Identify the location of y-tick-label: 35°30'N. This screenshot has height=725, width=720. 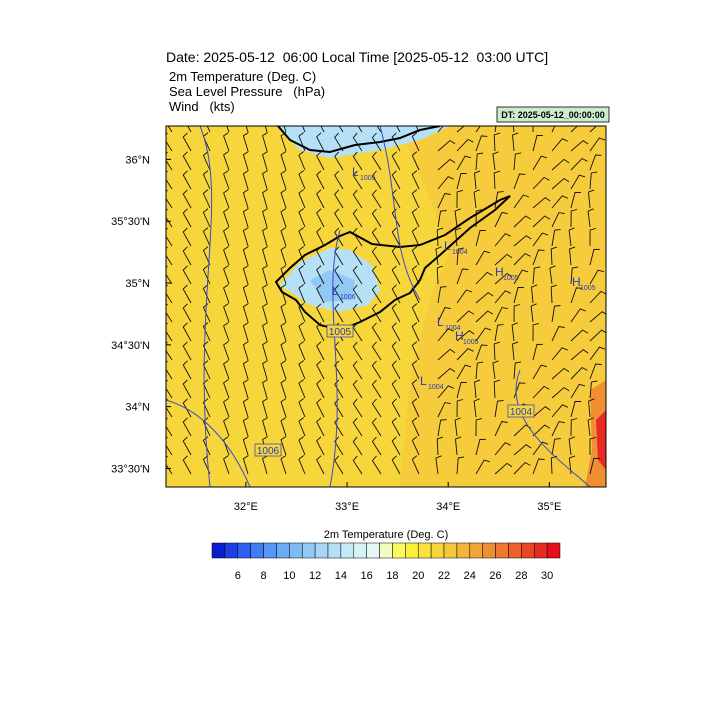
(130, 222).